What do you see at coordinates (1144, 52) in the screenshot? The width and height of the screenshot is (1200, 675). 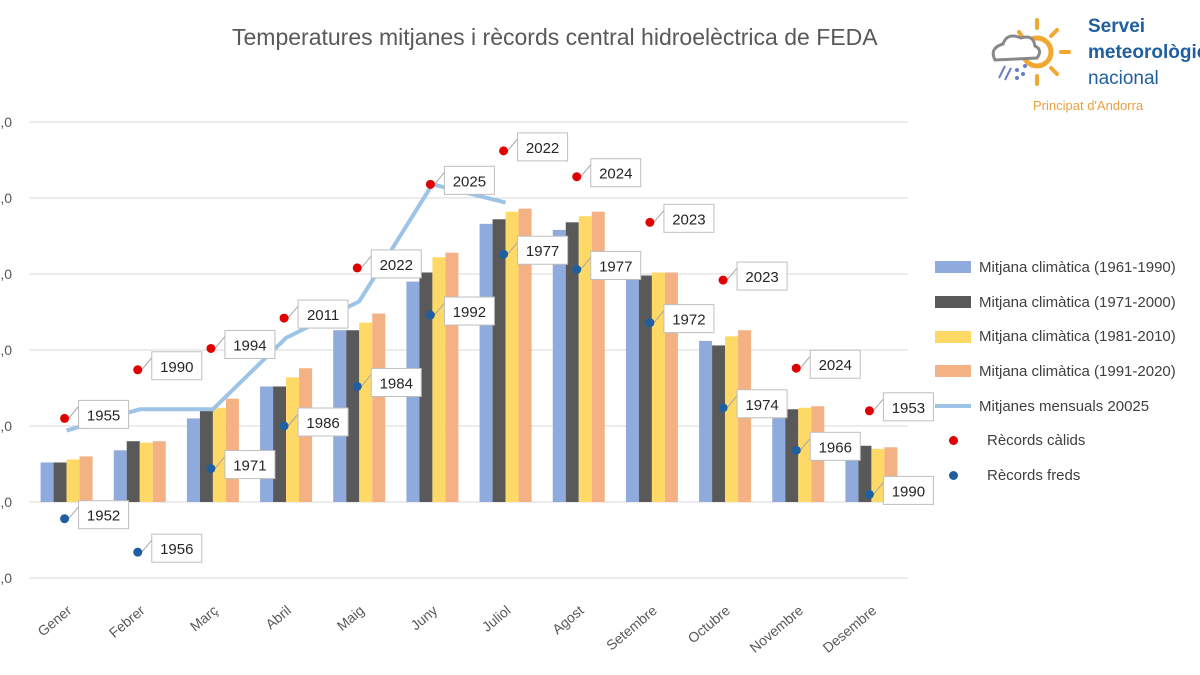 I see `logo-text-2: meteorològic` at bounding box center [1144, 52].